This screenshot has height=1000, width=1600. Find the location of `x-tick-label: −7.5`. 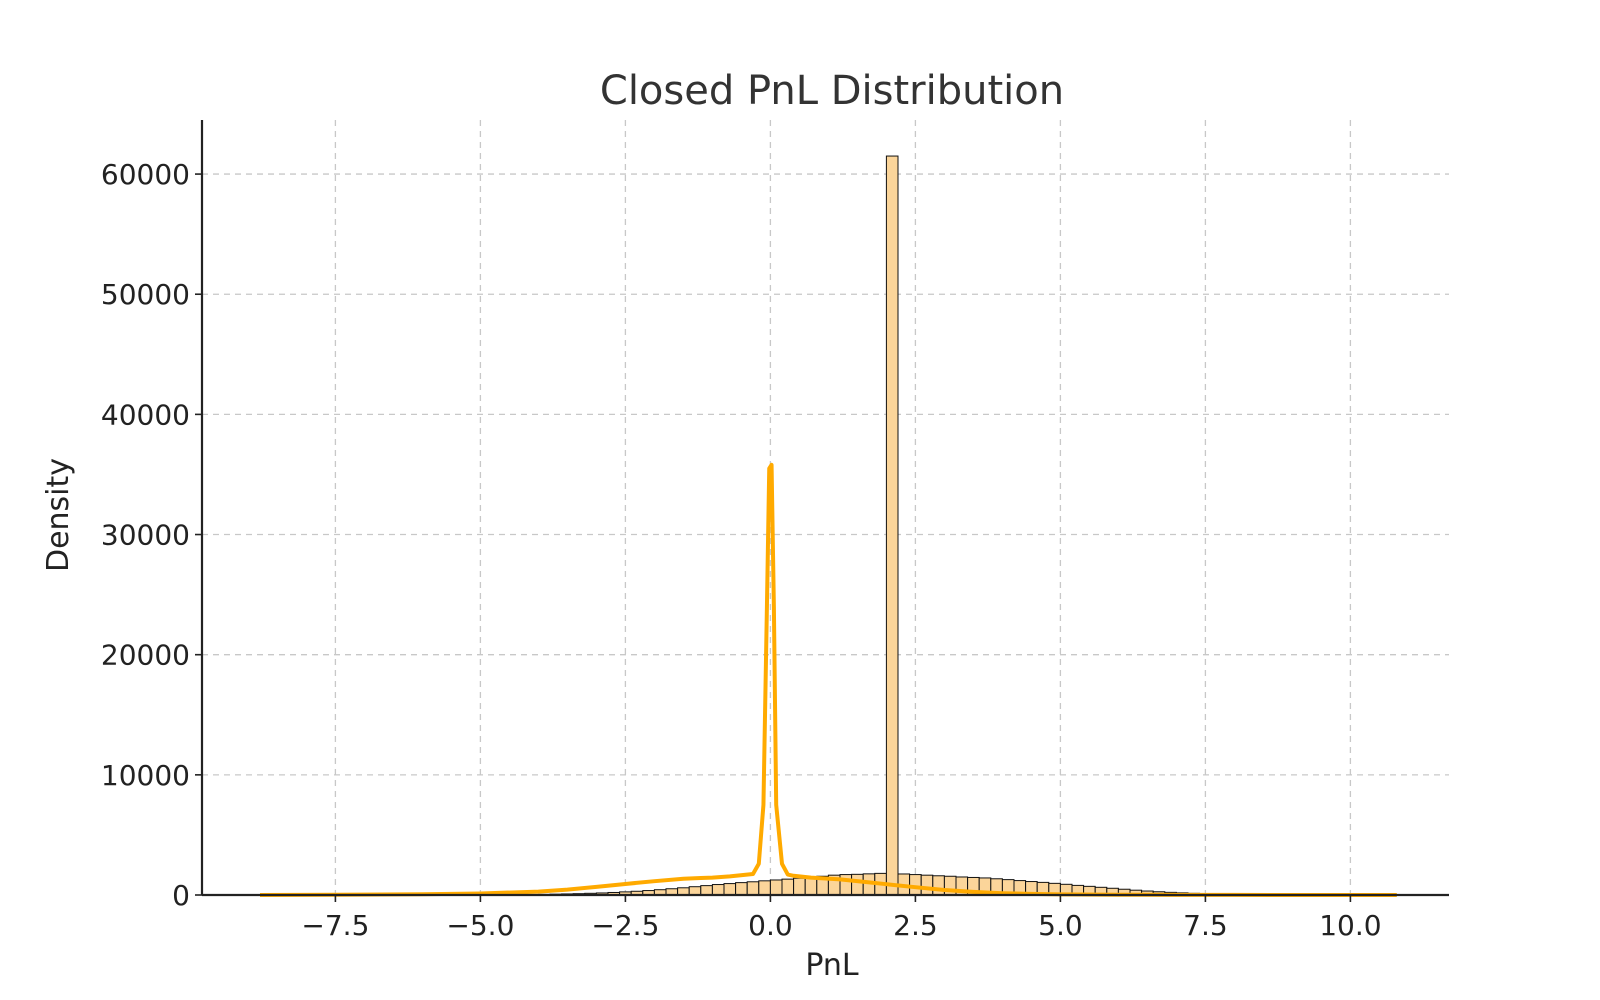

x-tick-label: −7.5 is located at coordinates (335, 925).